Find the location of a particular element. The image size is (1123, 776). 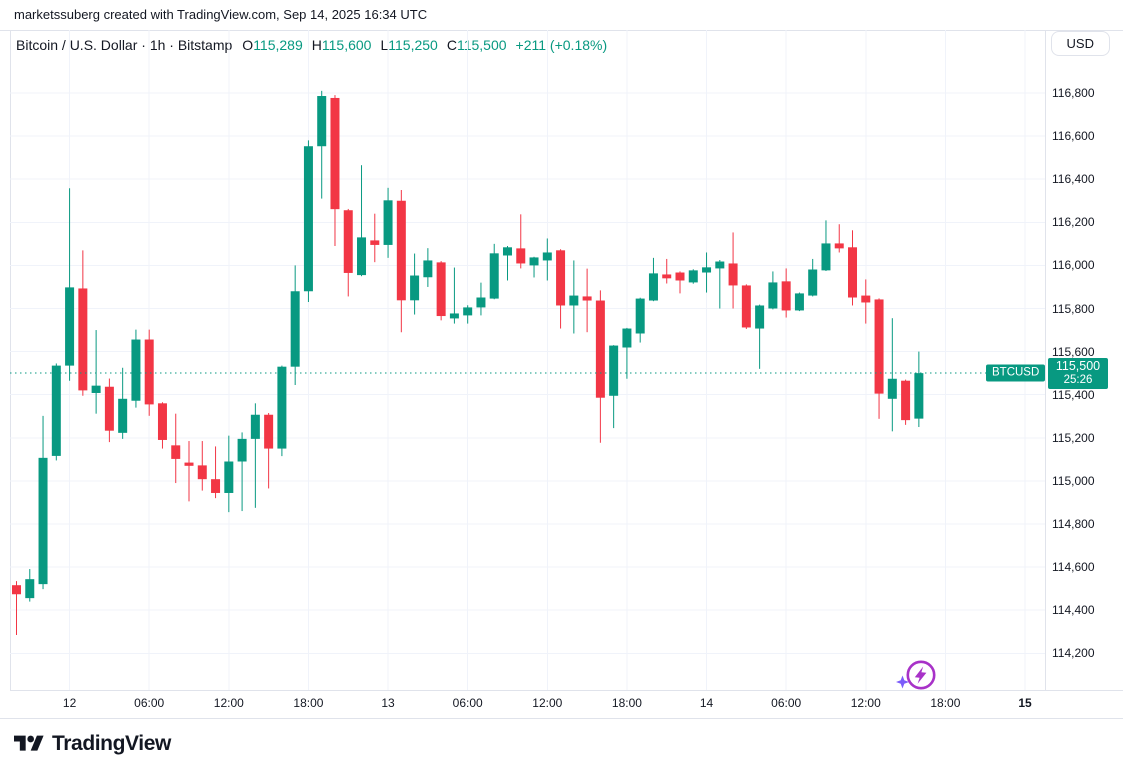

price-axis-label: 115,000 is located at coordinates (1073, 480).